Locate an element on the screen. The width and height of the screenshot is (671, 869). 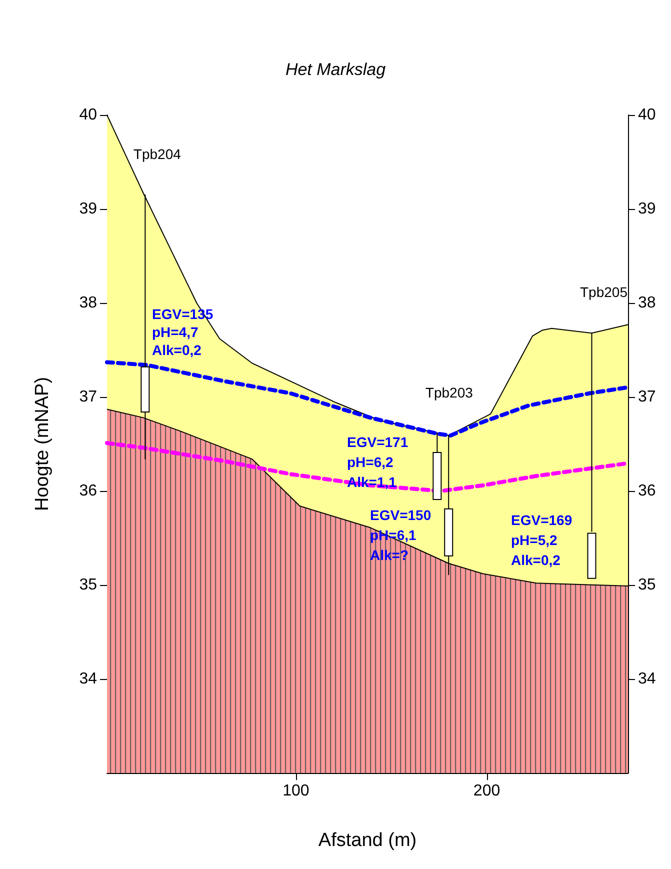
annotation: pH=6,2 is located at coordinates (370, 462).